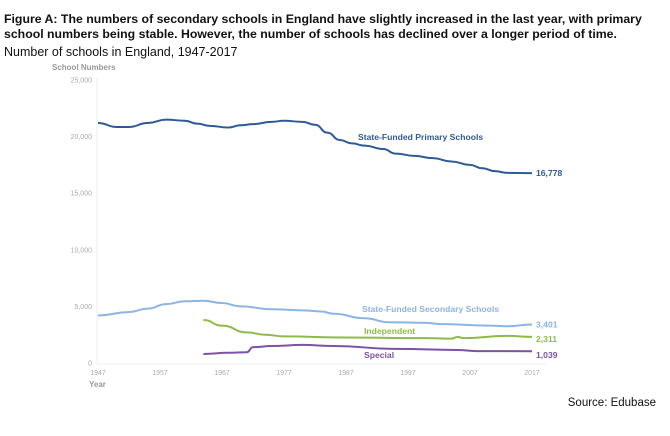  What do you see at coordinates (82, 194) in the screenshot?
I see `y-tick-label: 15,000` at bounding box center [82, 194].